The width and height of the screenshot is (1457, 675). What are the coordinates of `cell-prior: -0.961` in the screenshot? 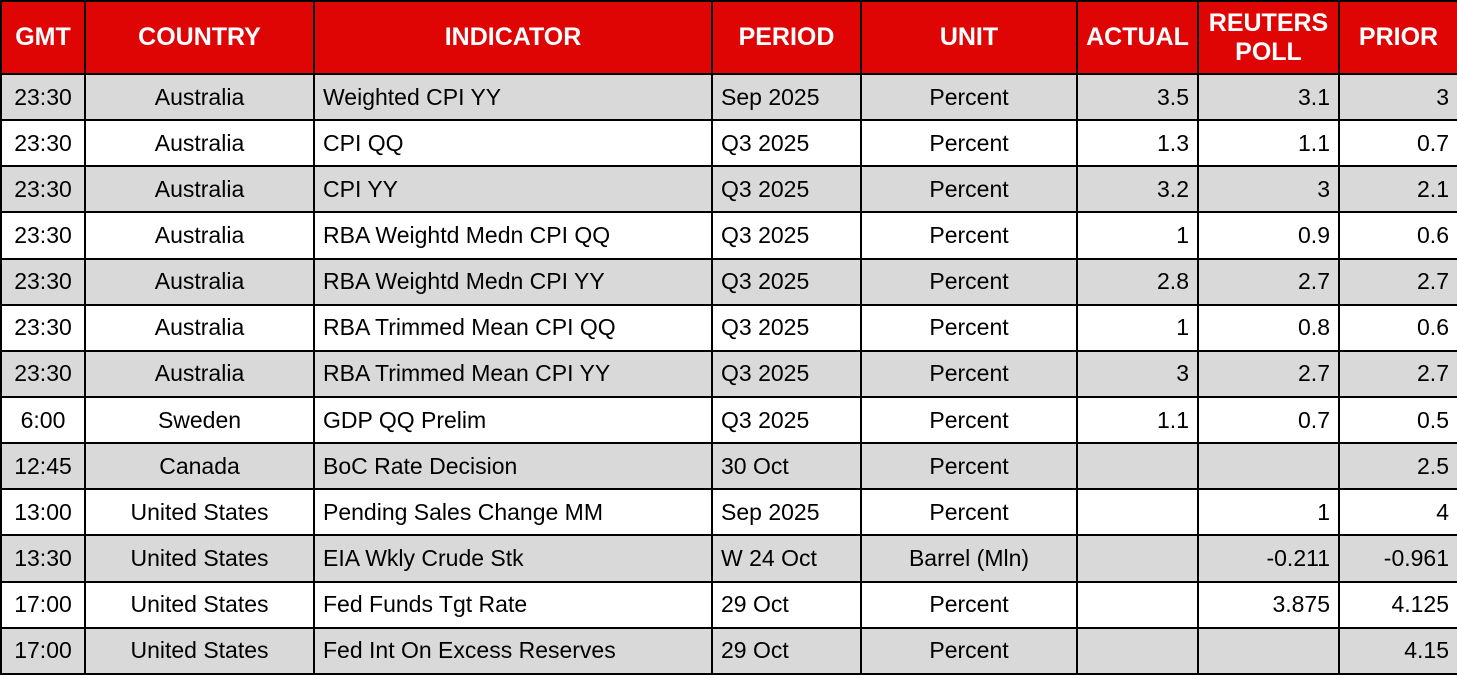 It's located at (1397, 558).